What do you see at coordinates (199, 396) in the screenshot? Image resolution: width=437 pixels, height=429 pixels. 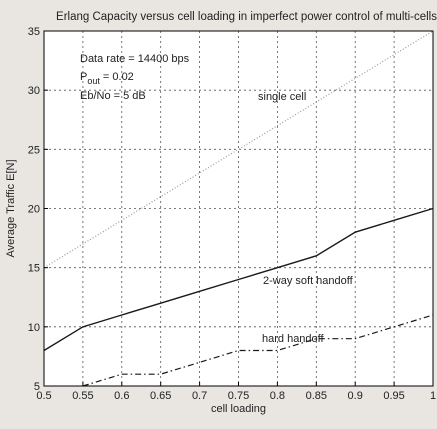 I see `x-tick-label: 0.7` at bounding box center [199, 396].